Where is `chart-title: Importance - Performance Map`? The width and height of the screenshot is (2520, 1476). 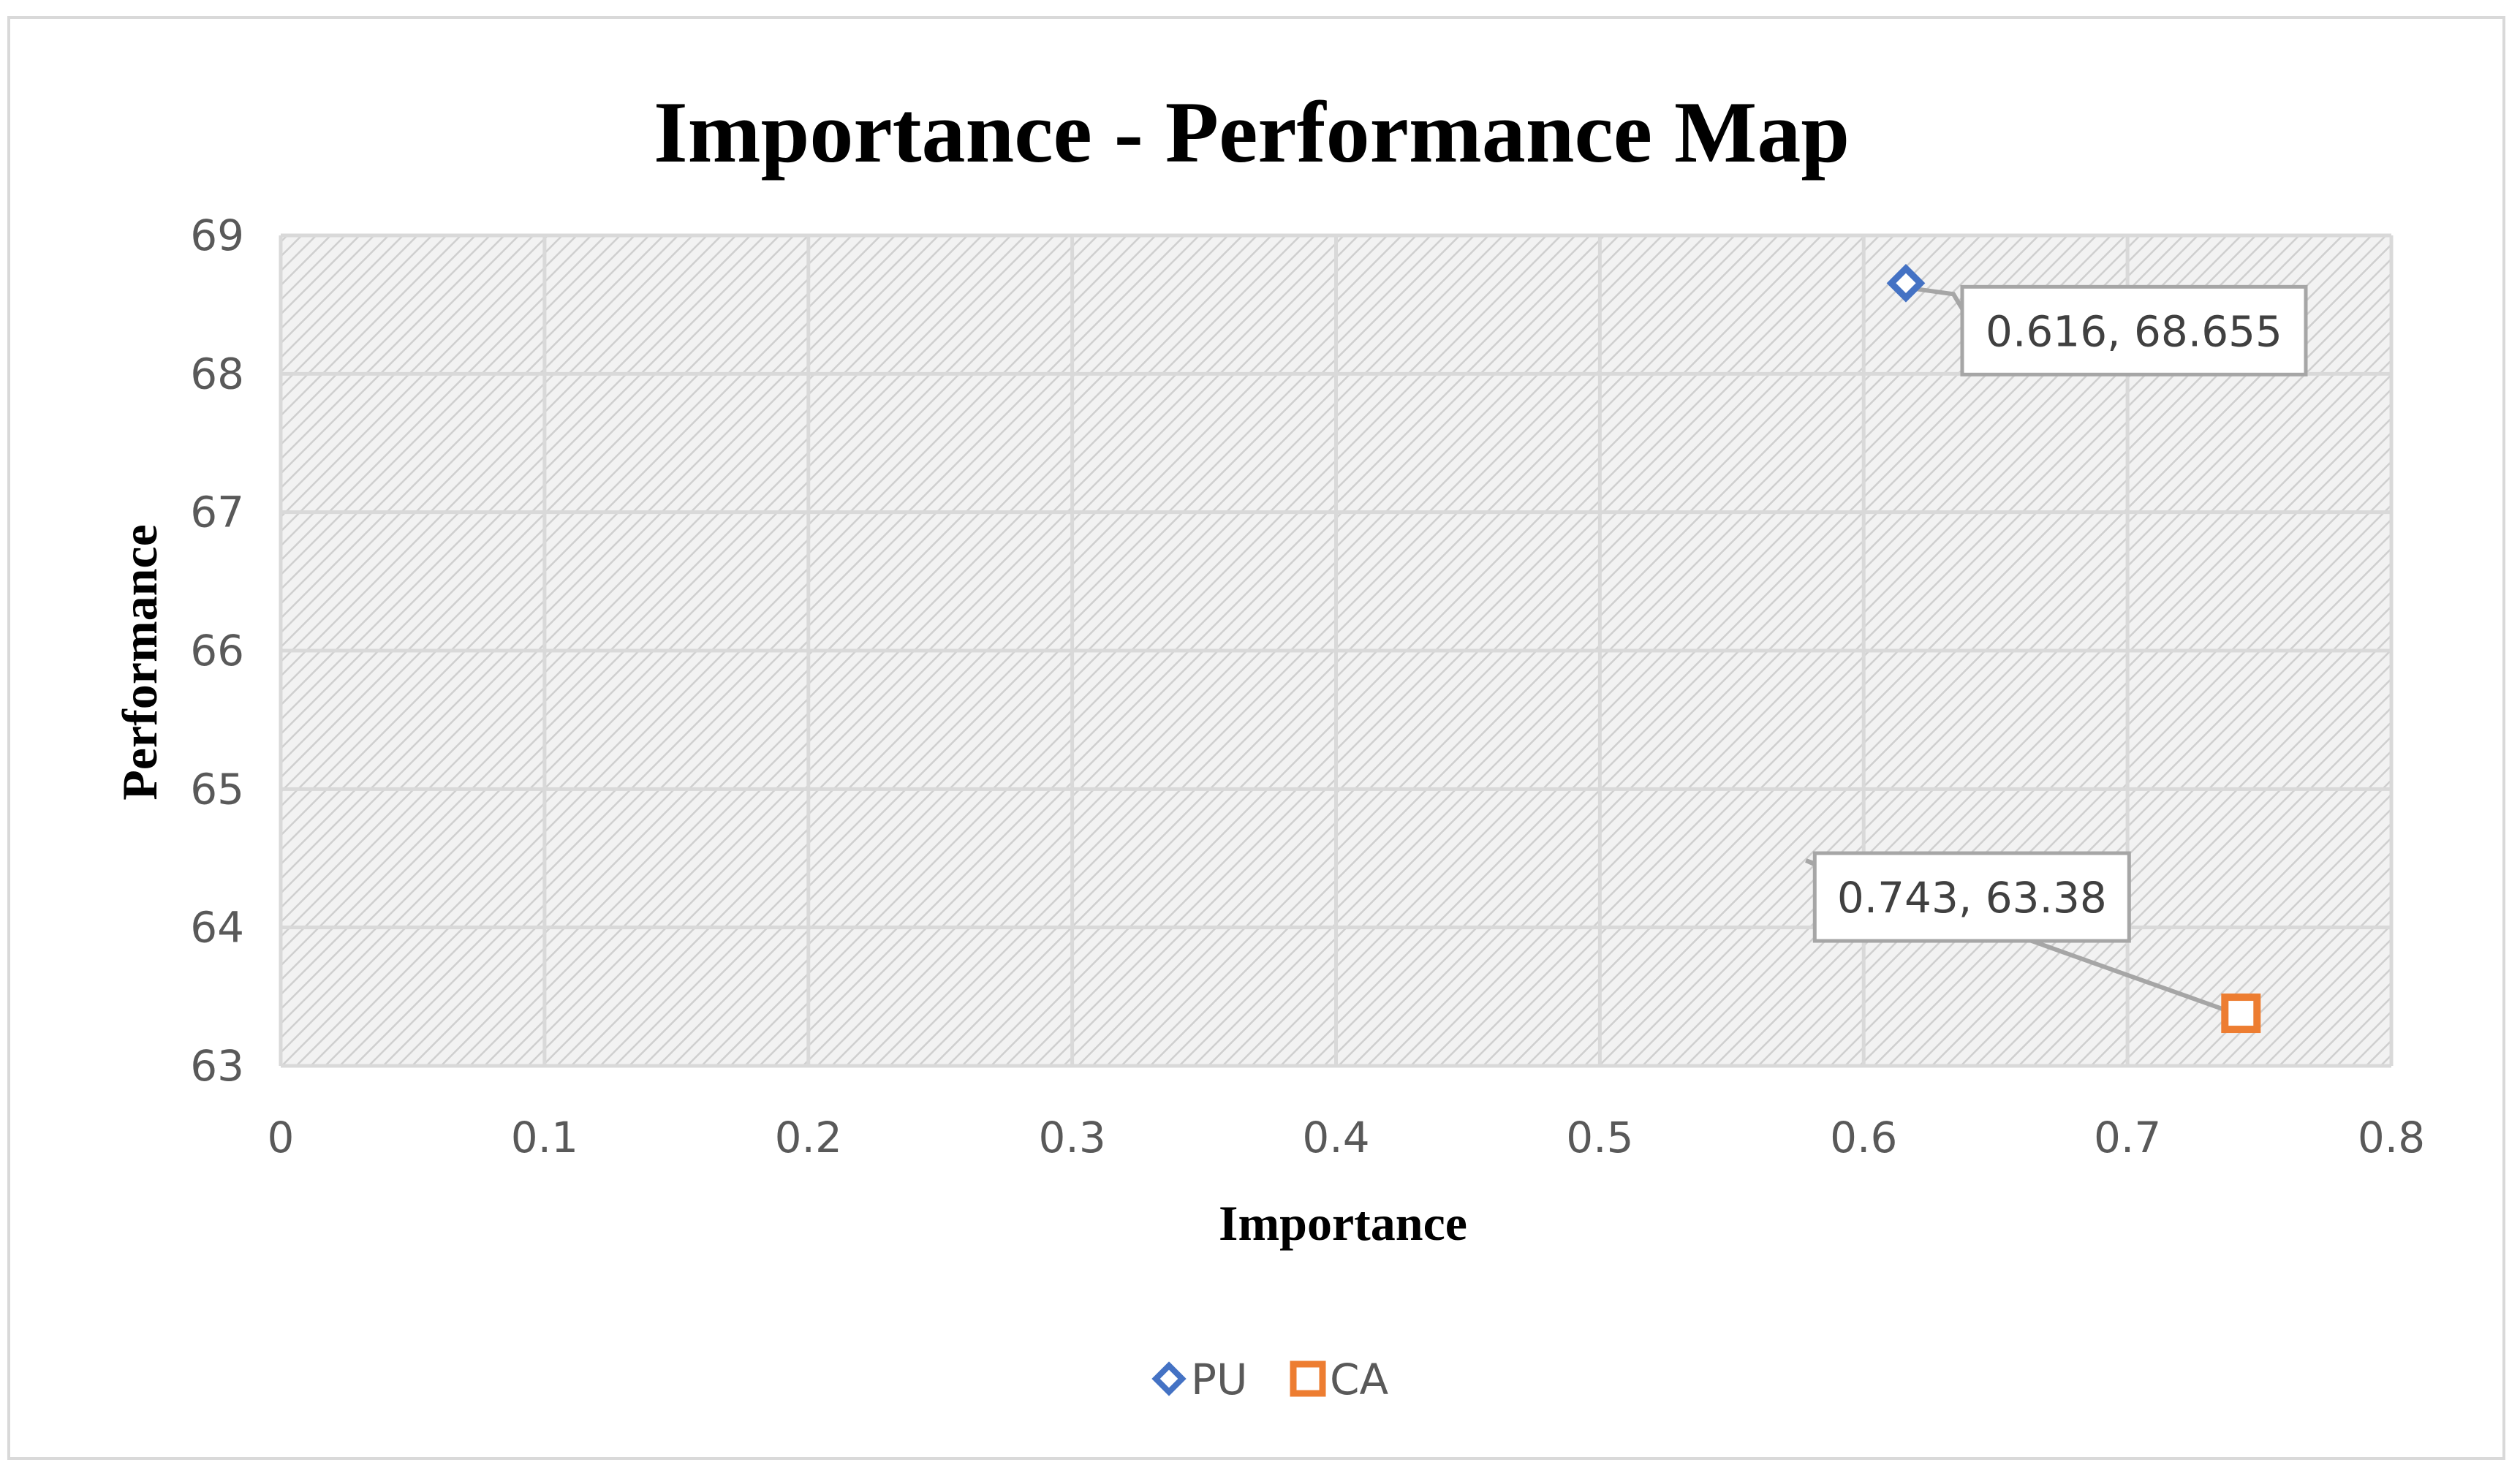
chart-title: Importance - Performance Map is located at coordinates (1252, 132).